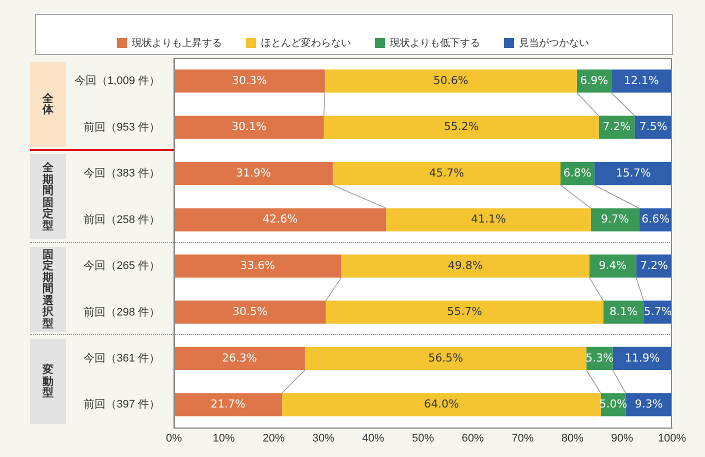  What do you see at coordinates (306, 42) in the screenshot?
I see `legend-label: ほとんど変わらない` at bounding box center [306, 42].